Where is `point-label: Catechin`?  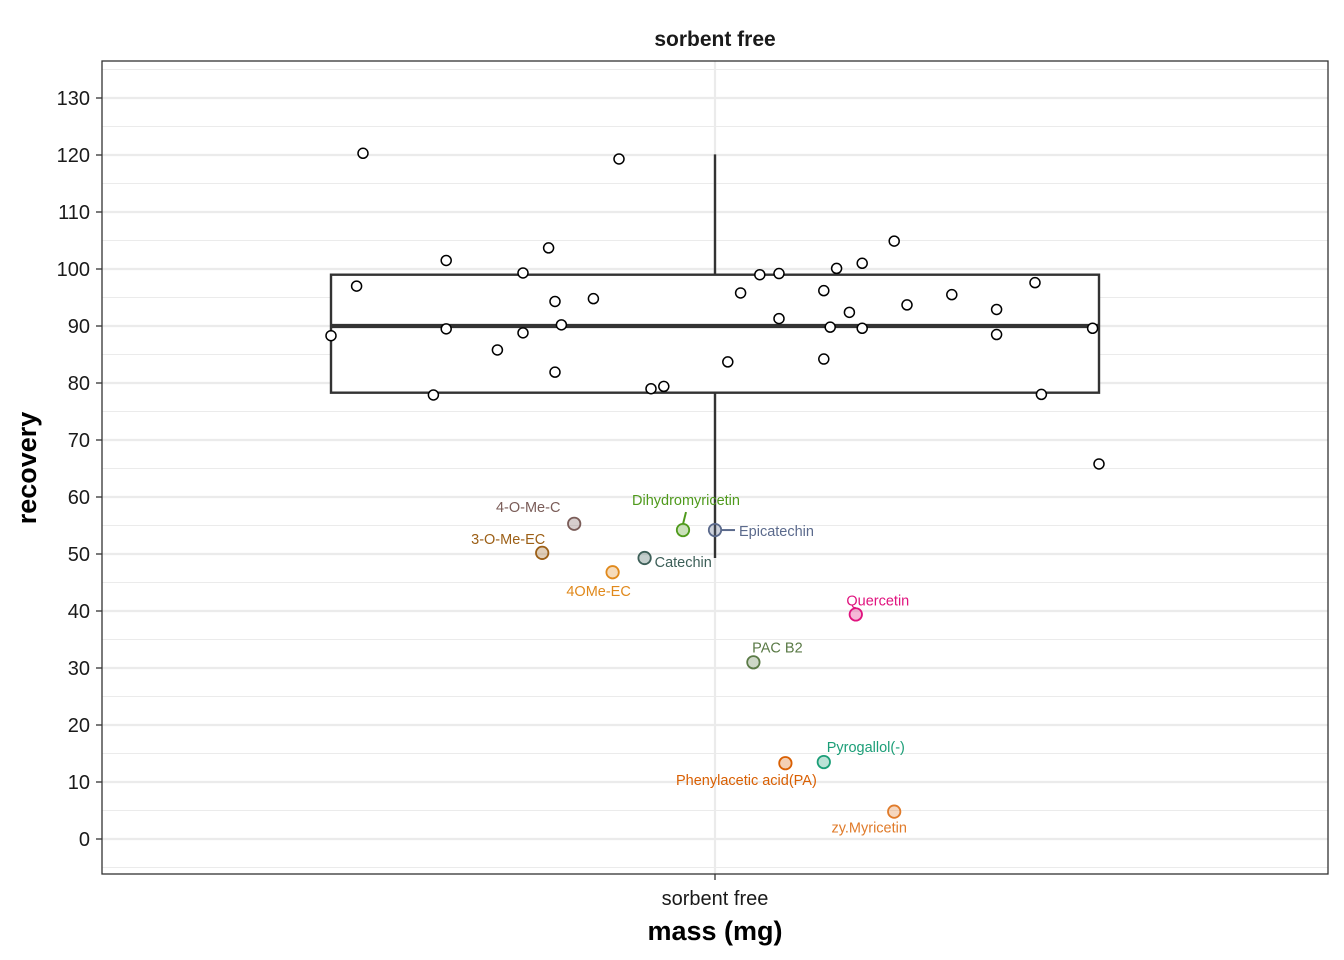
point-label: Catechin is located at coordinates (683, 563).